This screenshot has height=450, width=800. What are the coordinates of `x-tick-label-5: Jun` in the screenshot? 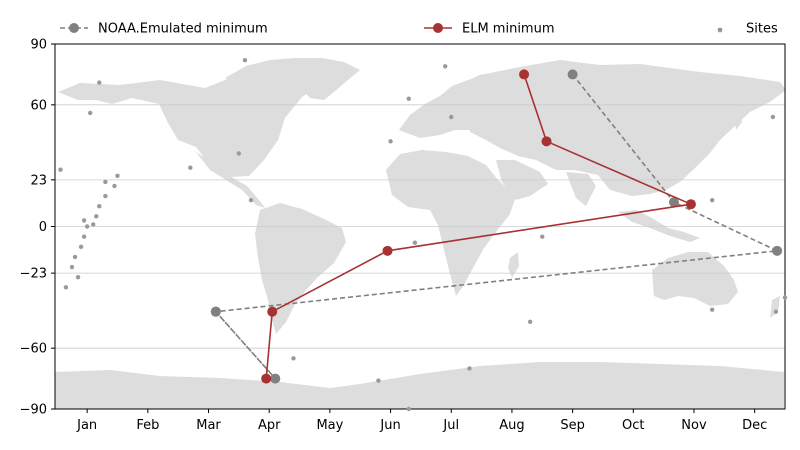 It's located at (389, 425).